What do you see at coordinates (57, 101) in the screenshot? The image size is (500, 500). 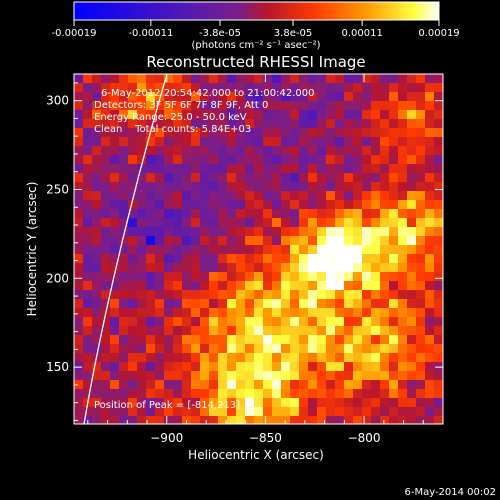 I see `y-tick-label: 300` at bounding box center [57, 101].